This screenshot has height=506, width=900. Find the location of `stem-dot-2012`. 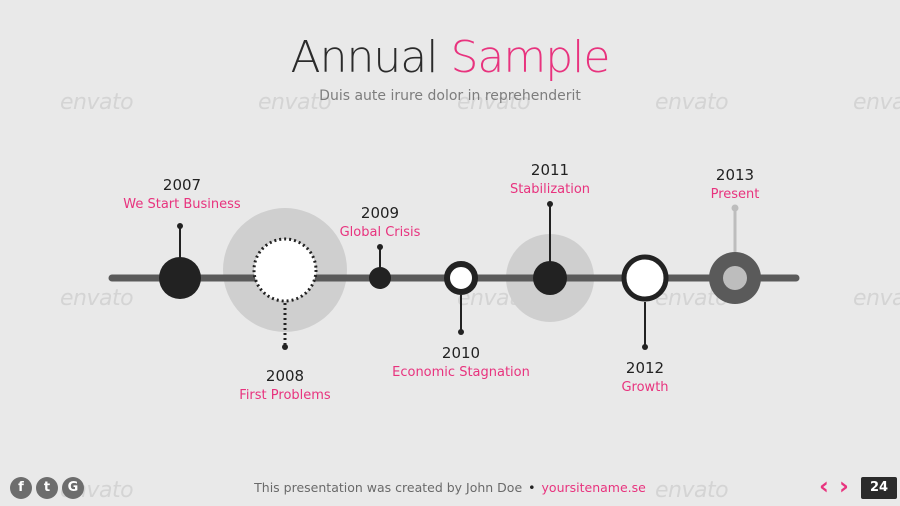

stem-dot-2012 is located at coordinates (645, 347).